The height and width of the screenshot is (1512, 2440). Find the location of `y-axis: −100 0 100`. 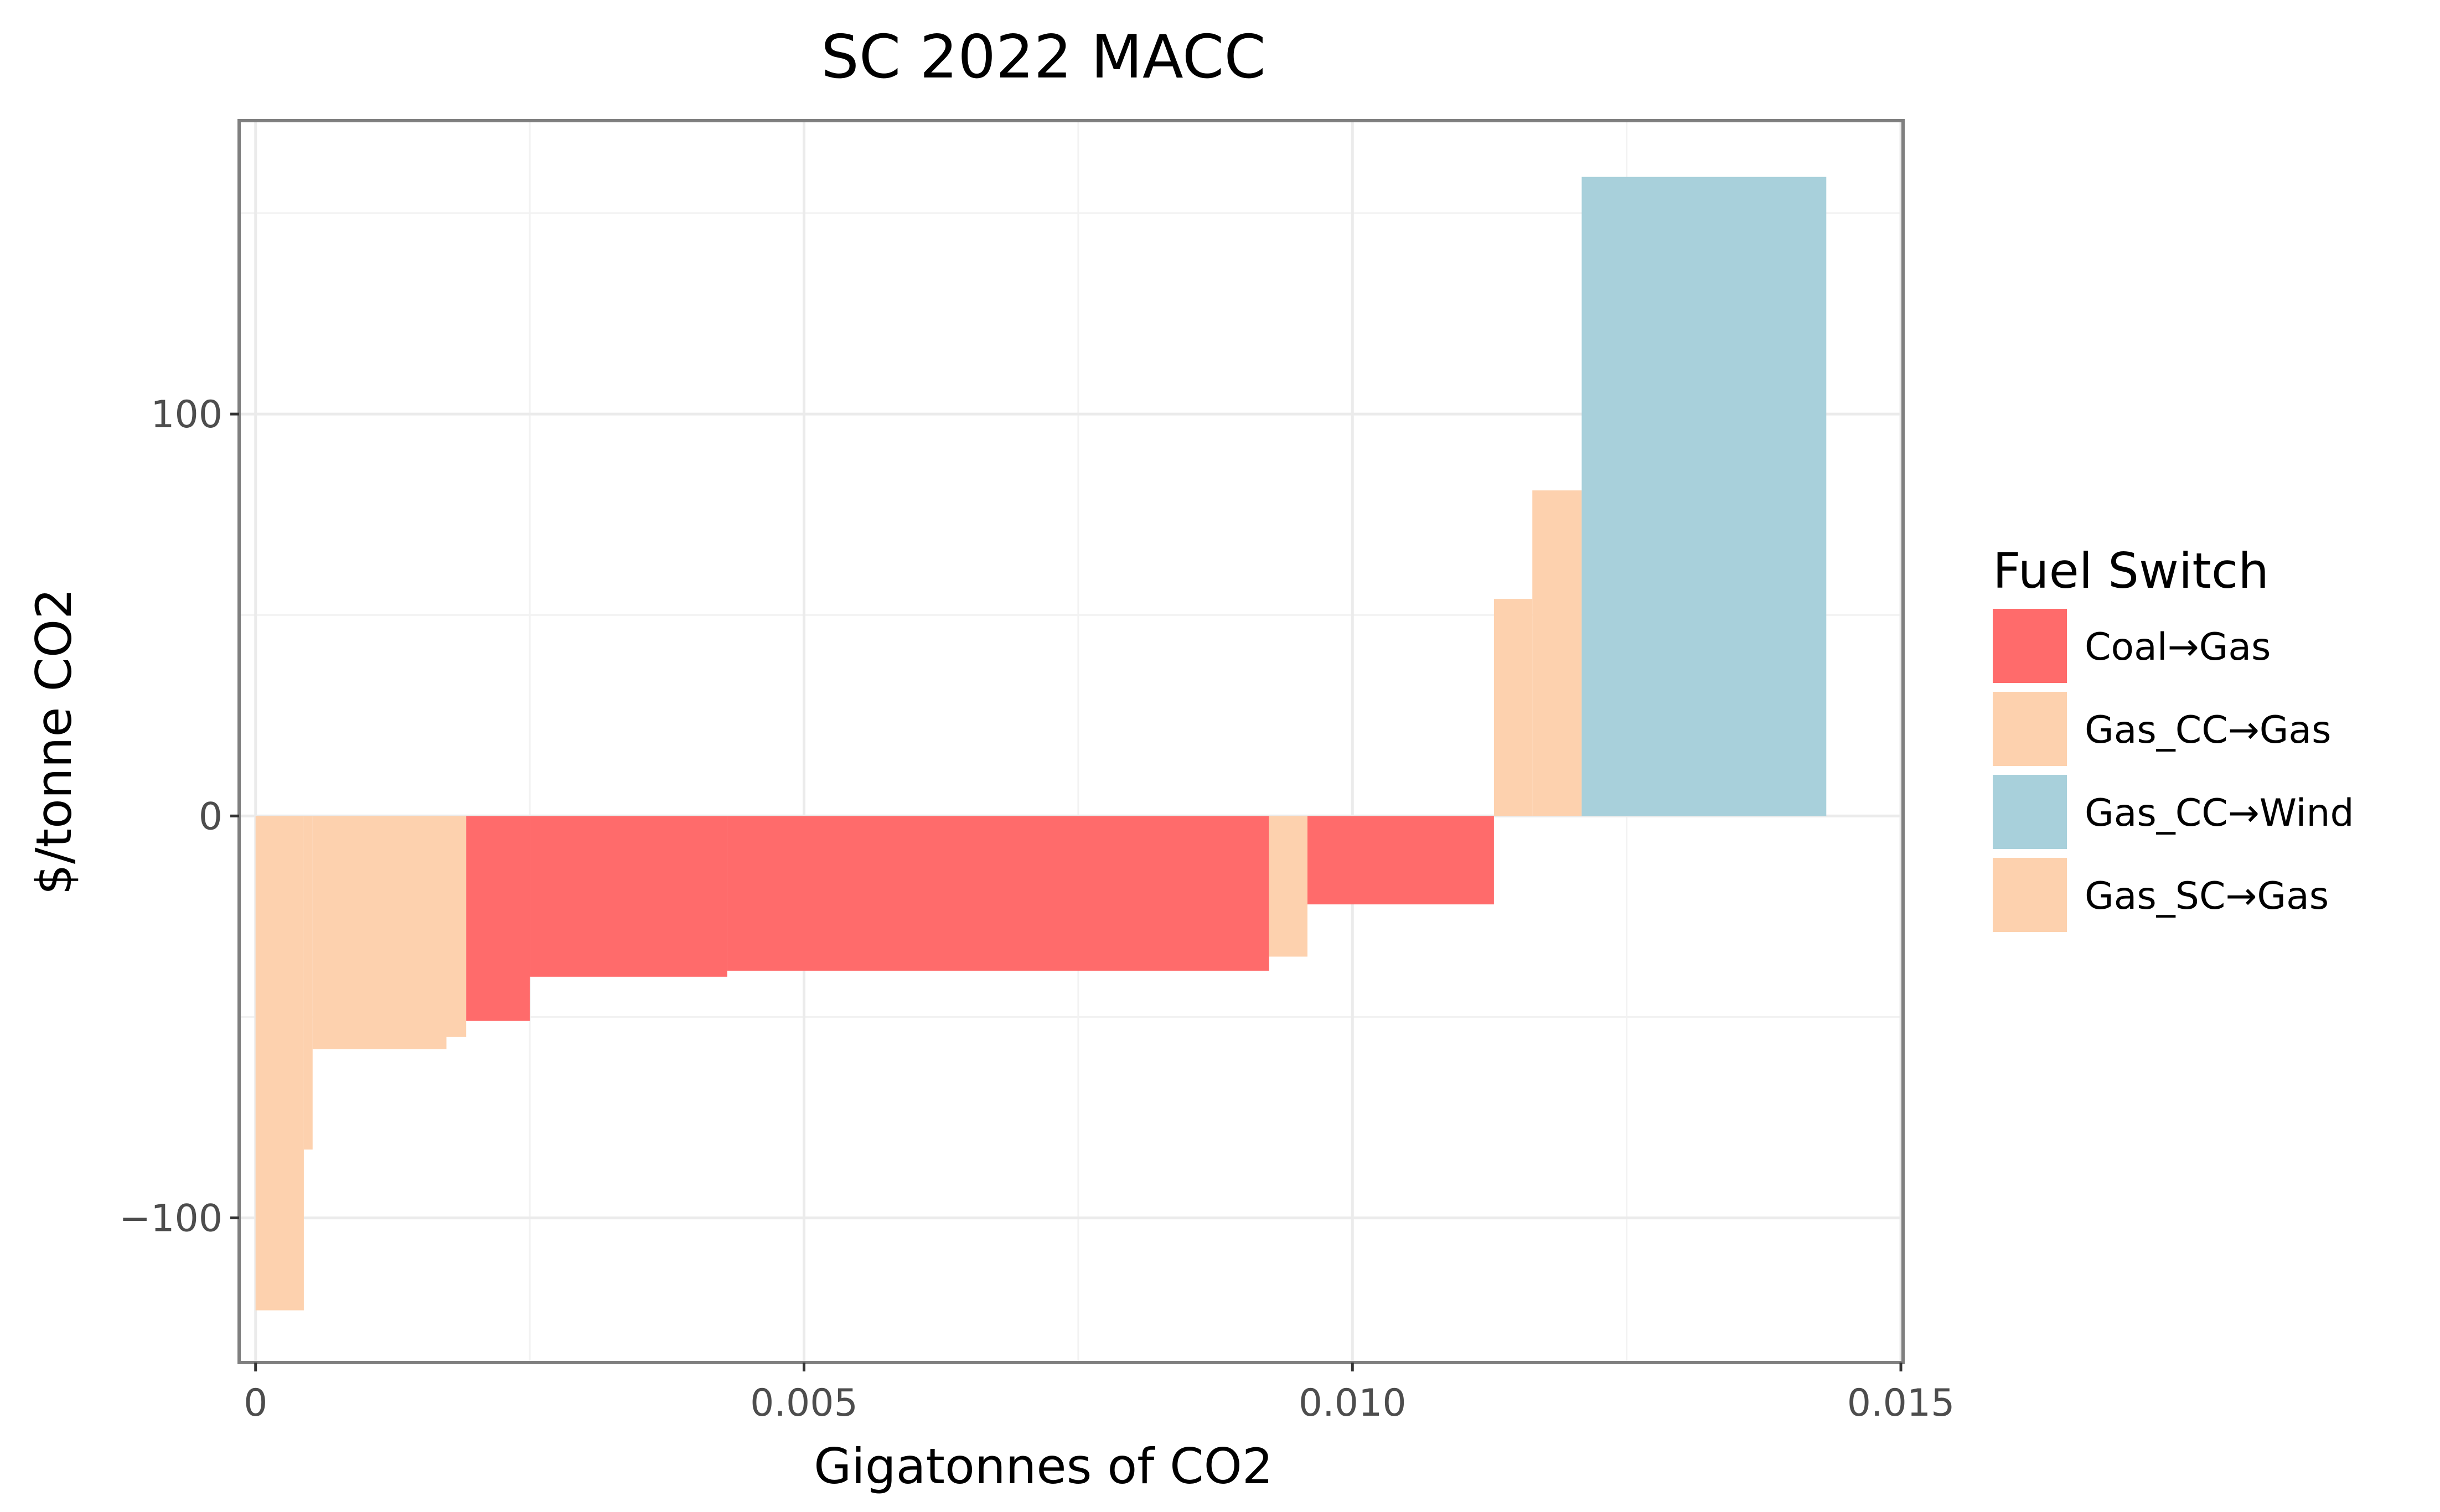

y-axis: −100 0 100 is located at coordinates (179, 817).